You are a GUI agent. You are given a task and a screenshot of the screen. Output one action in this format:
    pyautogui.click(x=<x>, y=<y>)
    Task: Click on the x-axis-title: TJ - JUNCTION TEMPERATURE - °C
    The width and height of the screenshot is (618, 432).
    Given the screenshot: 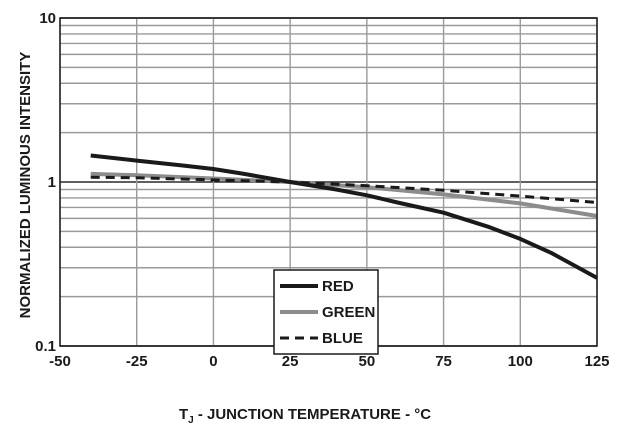 What is the action you would take?
    pyautogui.click(x=305, y=416)
    